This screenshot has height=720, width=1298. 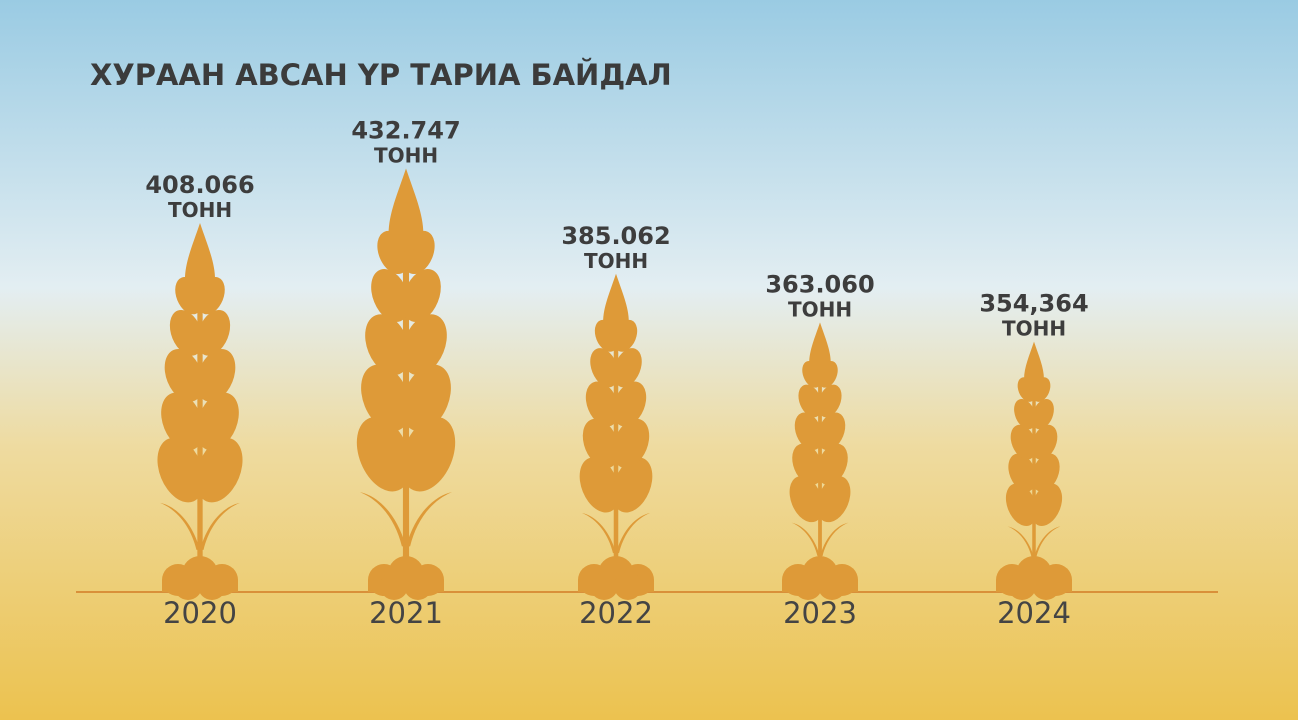 What do you see at coordinates (616, 613) in the screenshot?
I see `x-tick-label: 2022` at bounding box center [616, 613].